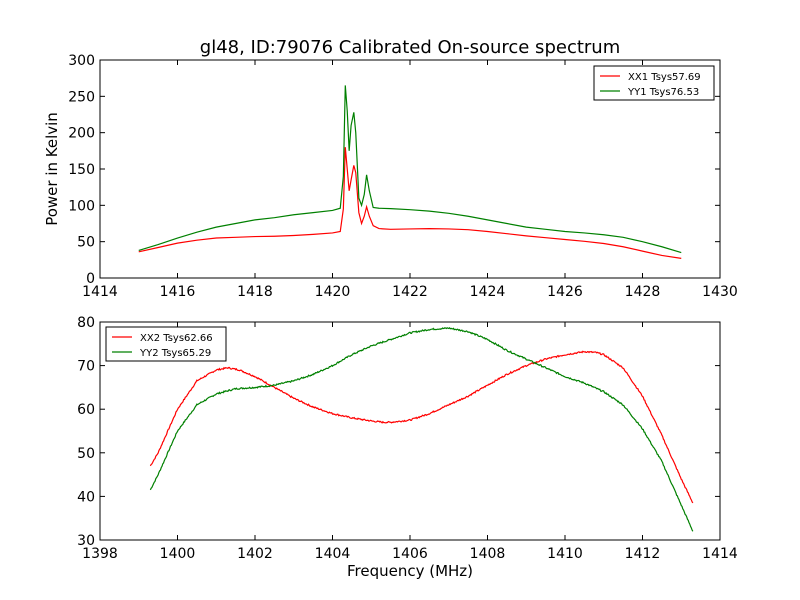  I want to click on chart-bottom-x-tick-label: 1412, so click(643, 554).